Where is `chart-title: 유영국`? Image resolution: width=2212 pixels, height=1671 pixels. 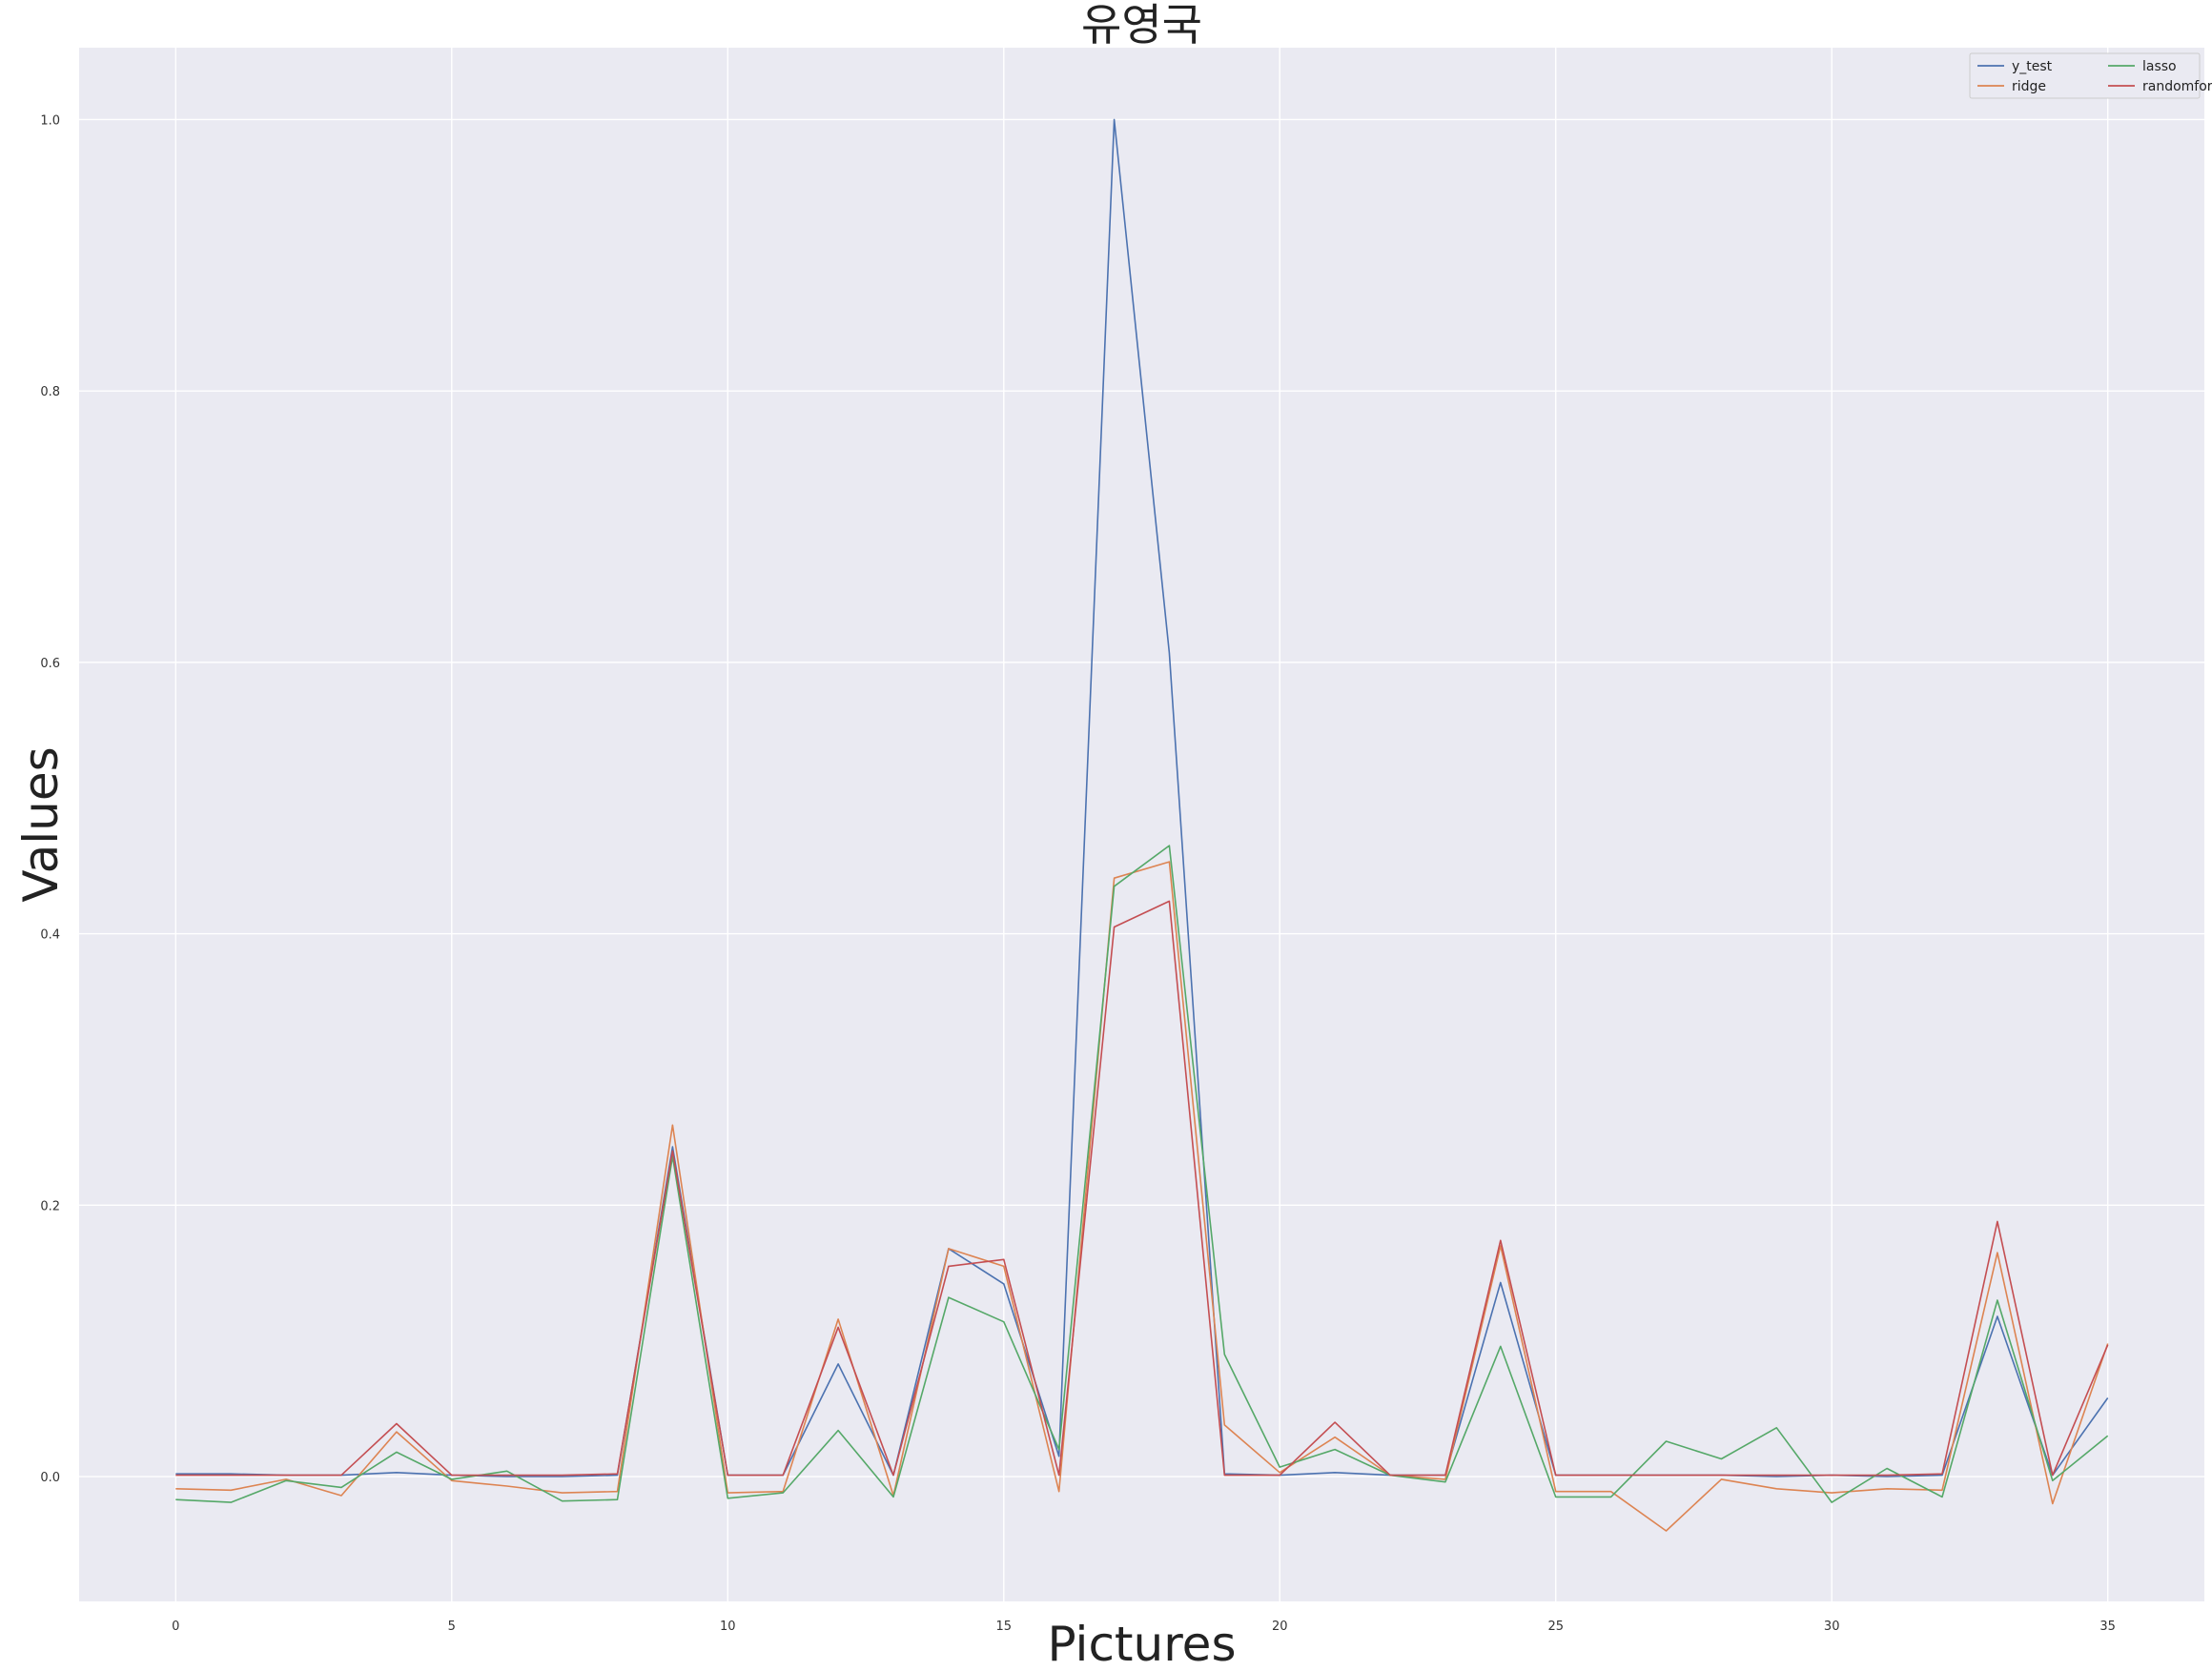 chart-title: 유영국 is located at coordinates (1141, 25).